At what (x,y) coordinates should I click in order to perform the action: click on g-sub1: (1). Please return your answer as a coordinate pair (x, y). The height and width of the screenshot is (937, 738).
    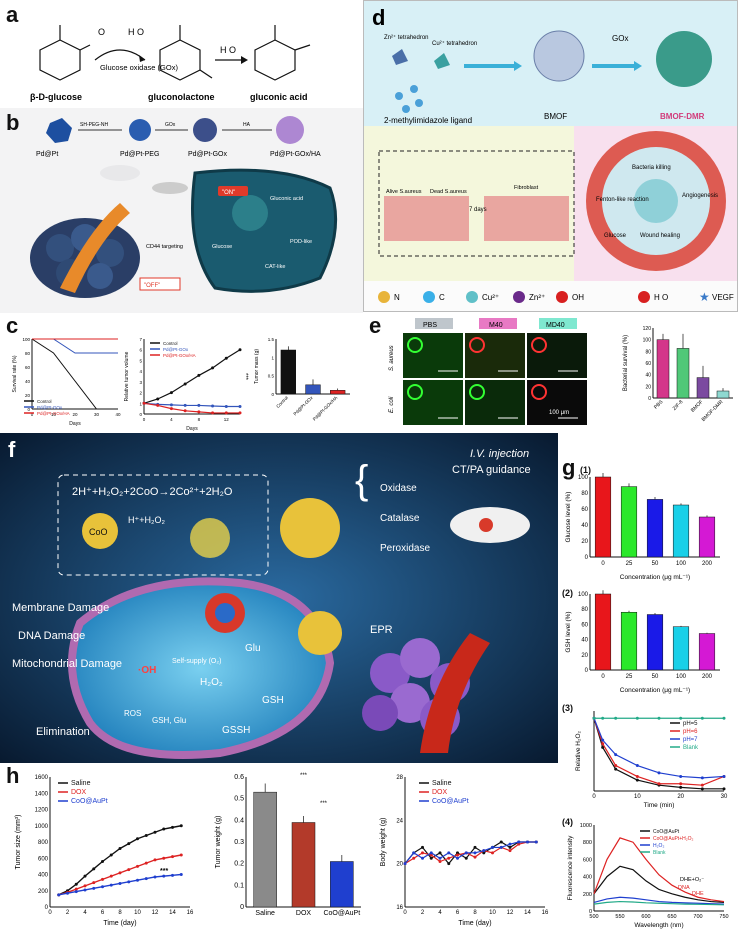
    Looking at the image, I should click on (585, 470).